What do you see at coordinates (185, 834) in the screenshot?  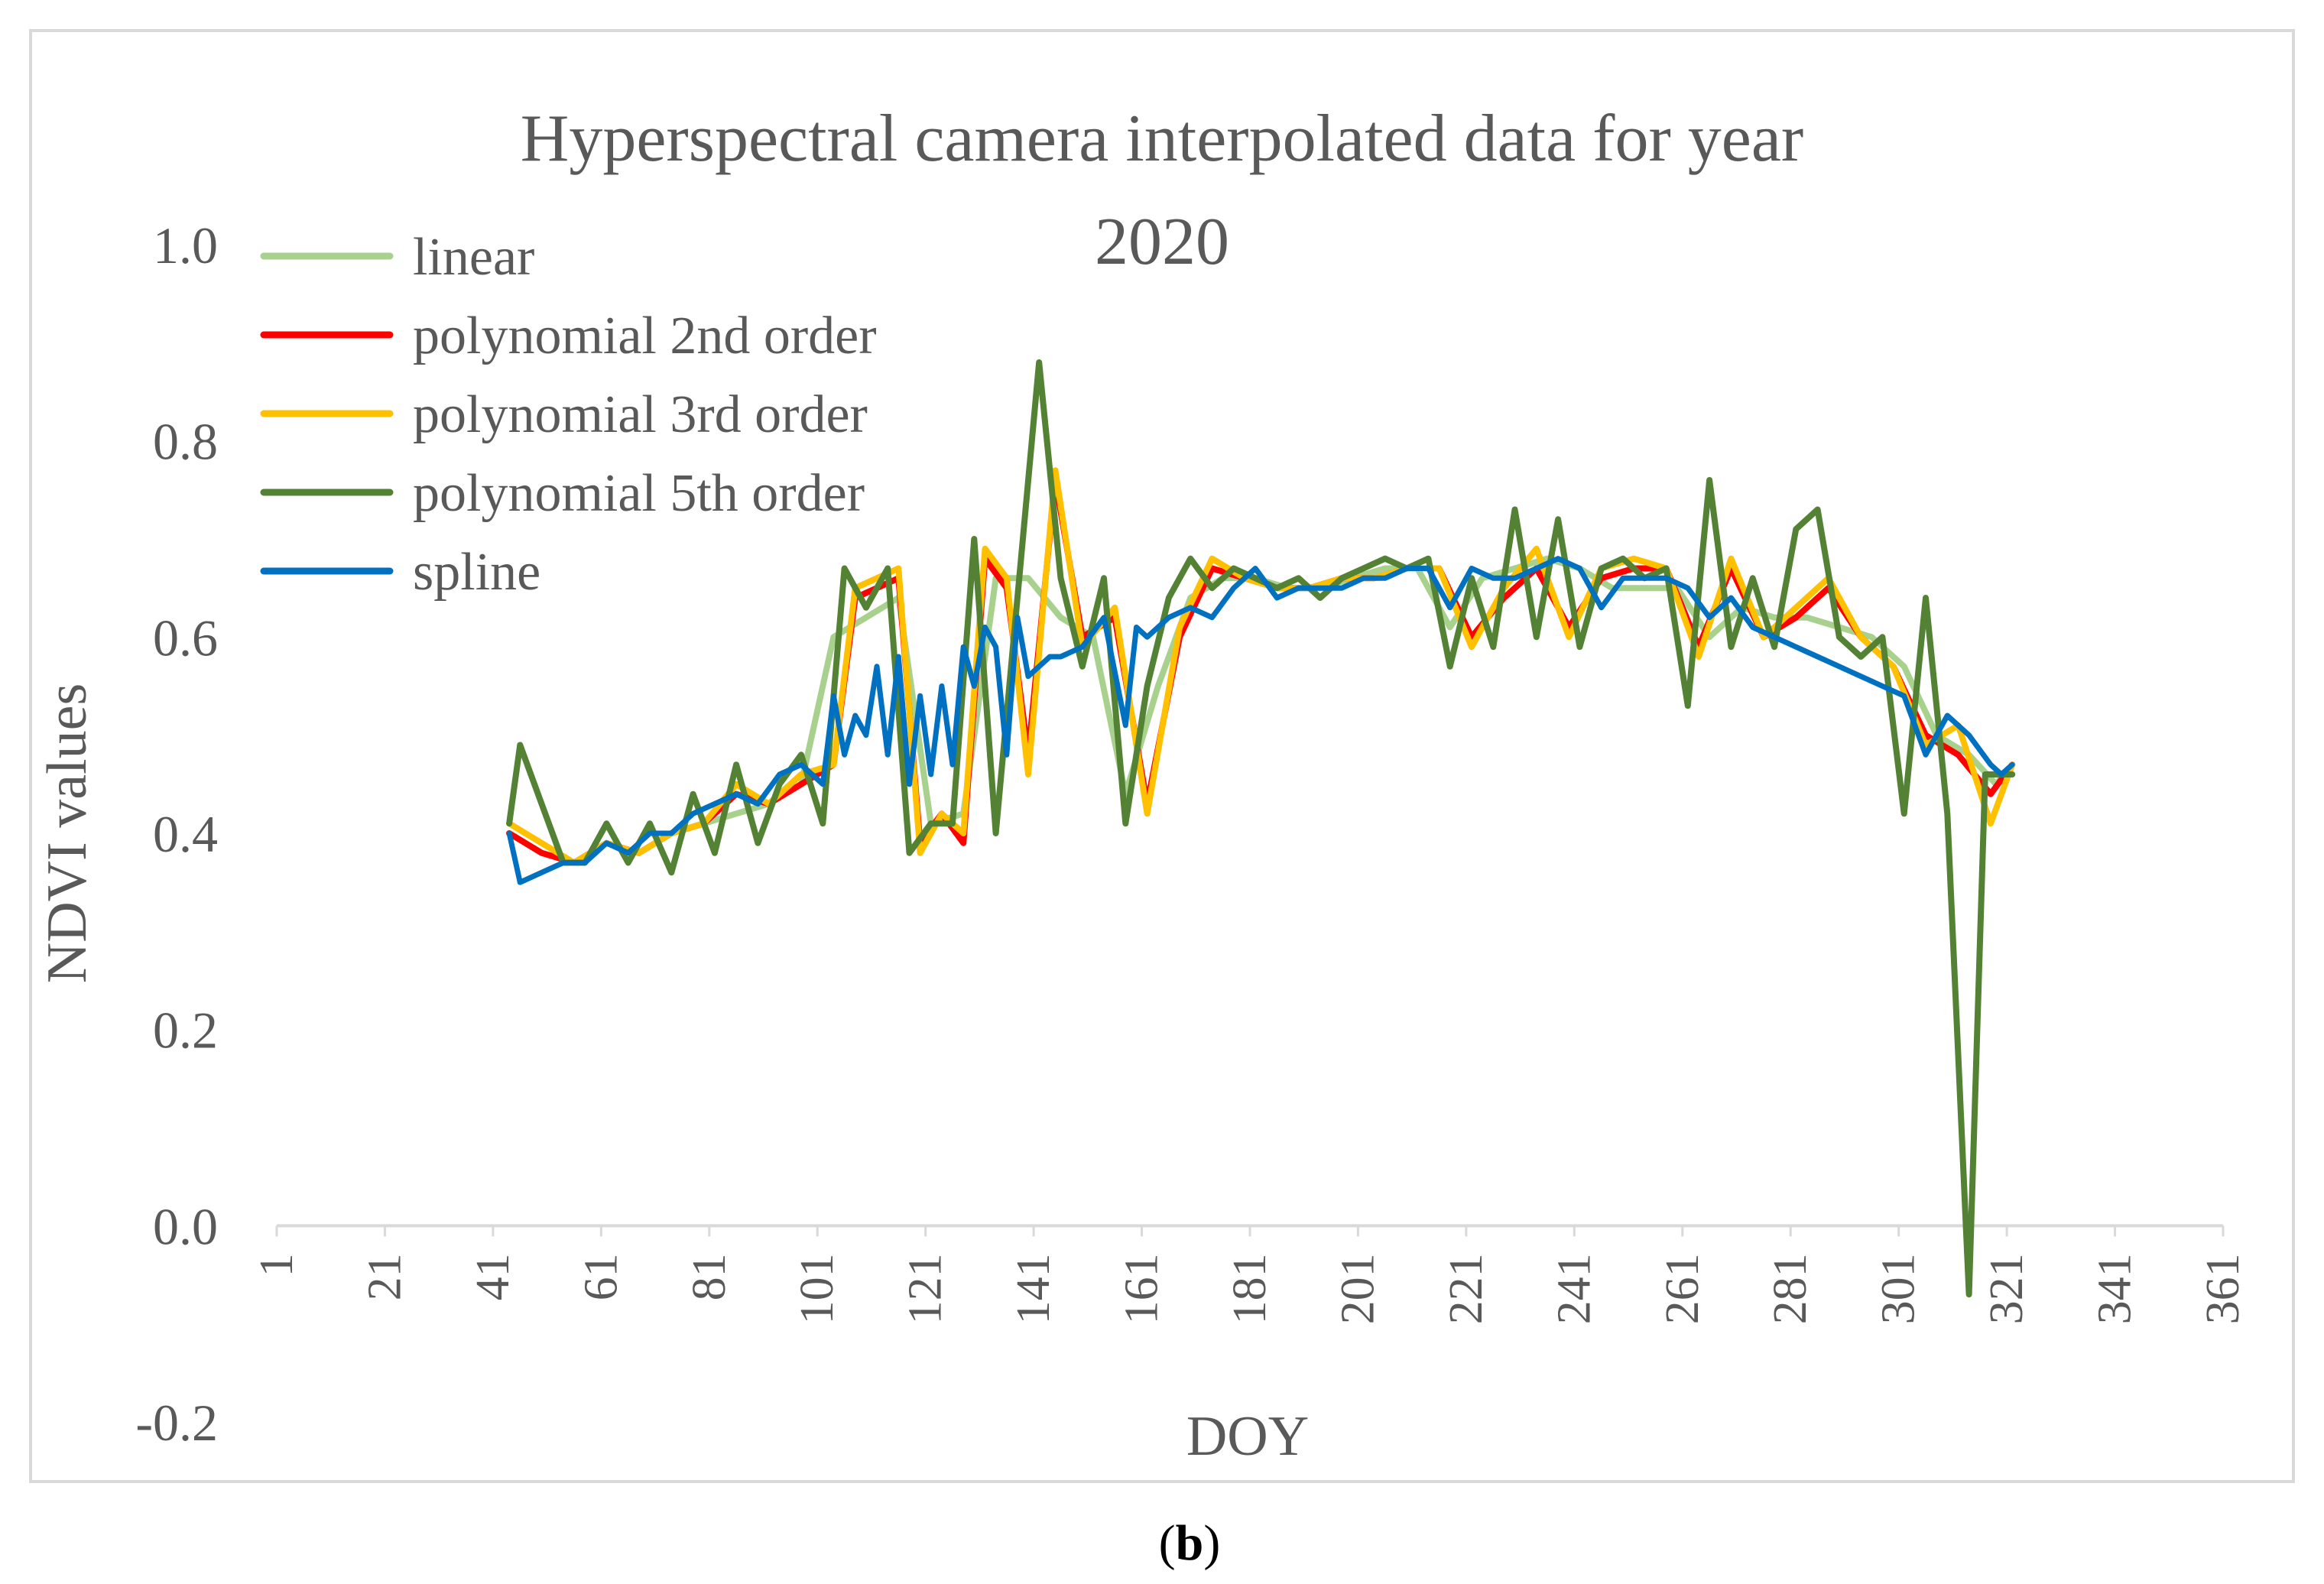 I see `y-tick-label: 0.4` at bounding box center [185, 834].